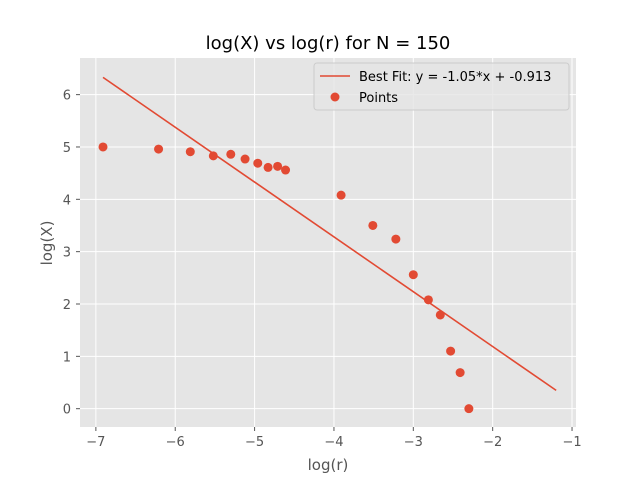 This screenshot has height=480, width=640. I want to click on chart-title: log(X) vs log(r) for N = 150, so click(328, 43).